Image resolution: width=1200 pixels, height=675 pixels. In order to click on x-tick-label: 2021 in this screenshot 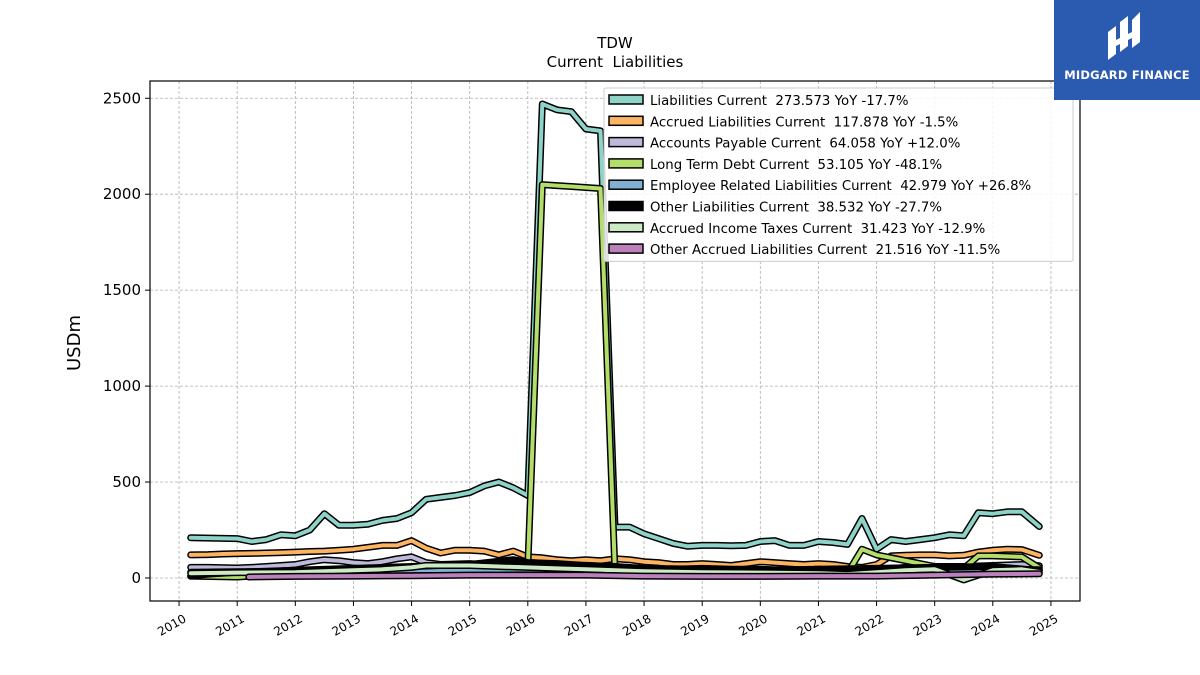, I will do `click(810, 624)`.